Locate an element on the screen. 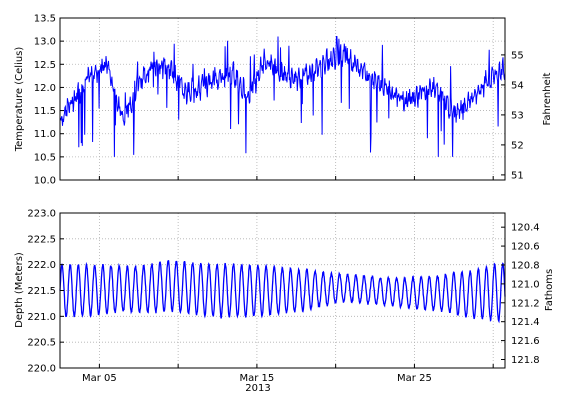 This screenshot has height=405, width=565. y-tick-label: 13.5 is located at coordinates (45, 19).